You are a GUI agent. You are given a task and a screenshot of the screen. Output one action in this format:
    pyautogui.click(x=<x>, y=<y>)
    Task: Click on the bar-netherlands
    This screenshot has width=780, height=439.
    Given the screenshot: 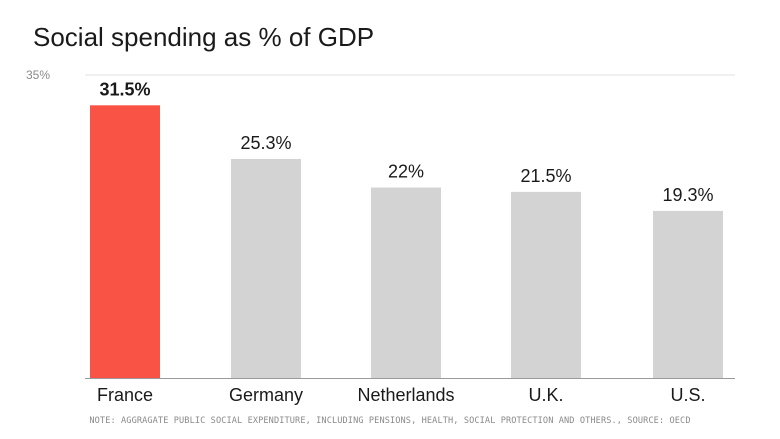 What is the action you would take?
    pyautogui.click(x=406, y=282)
    